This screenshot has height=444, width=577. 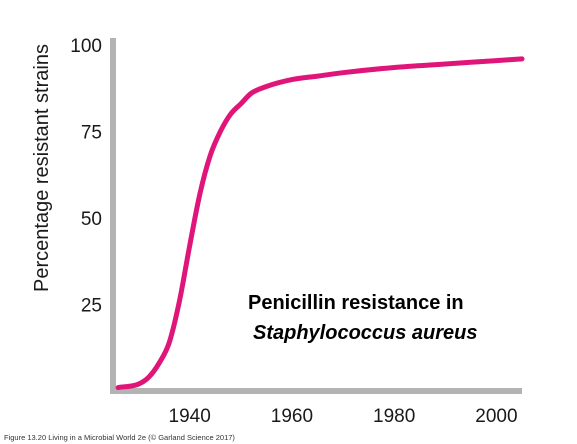 I want to click on y-axis-title: Percentage resistant strains, so click(x=42, y=168).